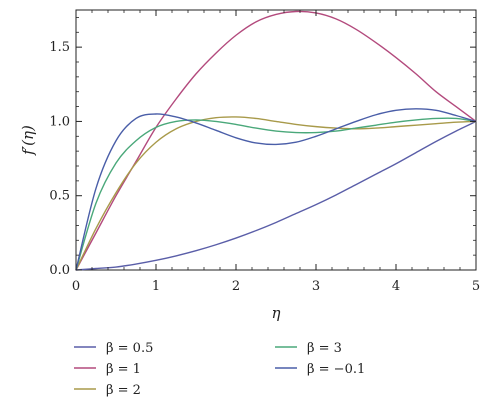 This screenshot has height=420, width=500. Describe the element at coordinates (219, 369) in the screenshot. I see `legend: β = 0.5 β = 1 β = 2 β = 3 β = −0.1` at that location.